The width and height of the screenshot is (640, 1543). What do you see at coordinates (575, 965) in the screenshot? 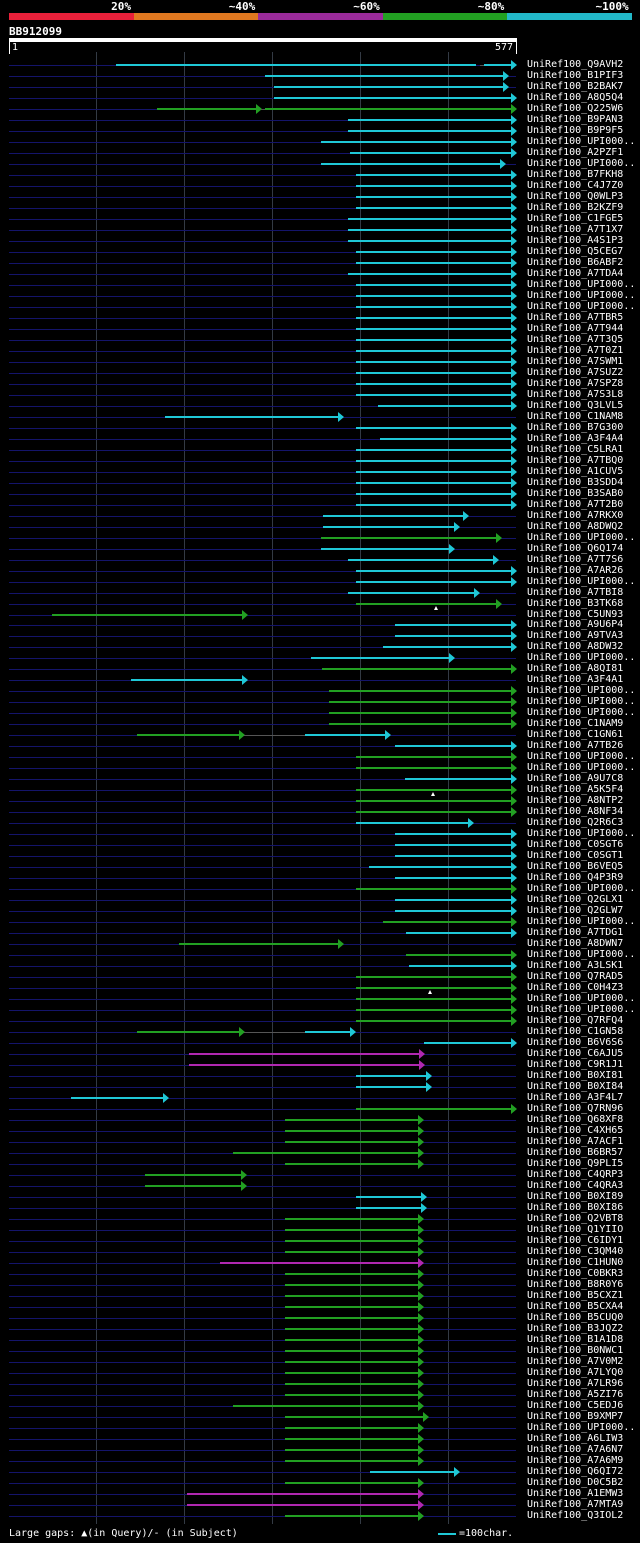
I see `hit-label: UniRef100_A3LSK1` at bounding box center [575, 965].